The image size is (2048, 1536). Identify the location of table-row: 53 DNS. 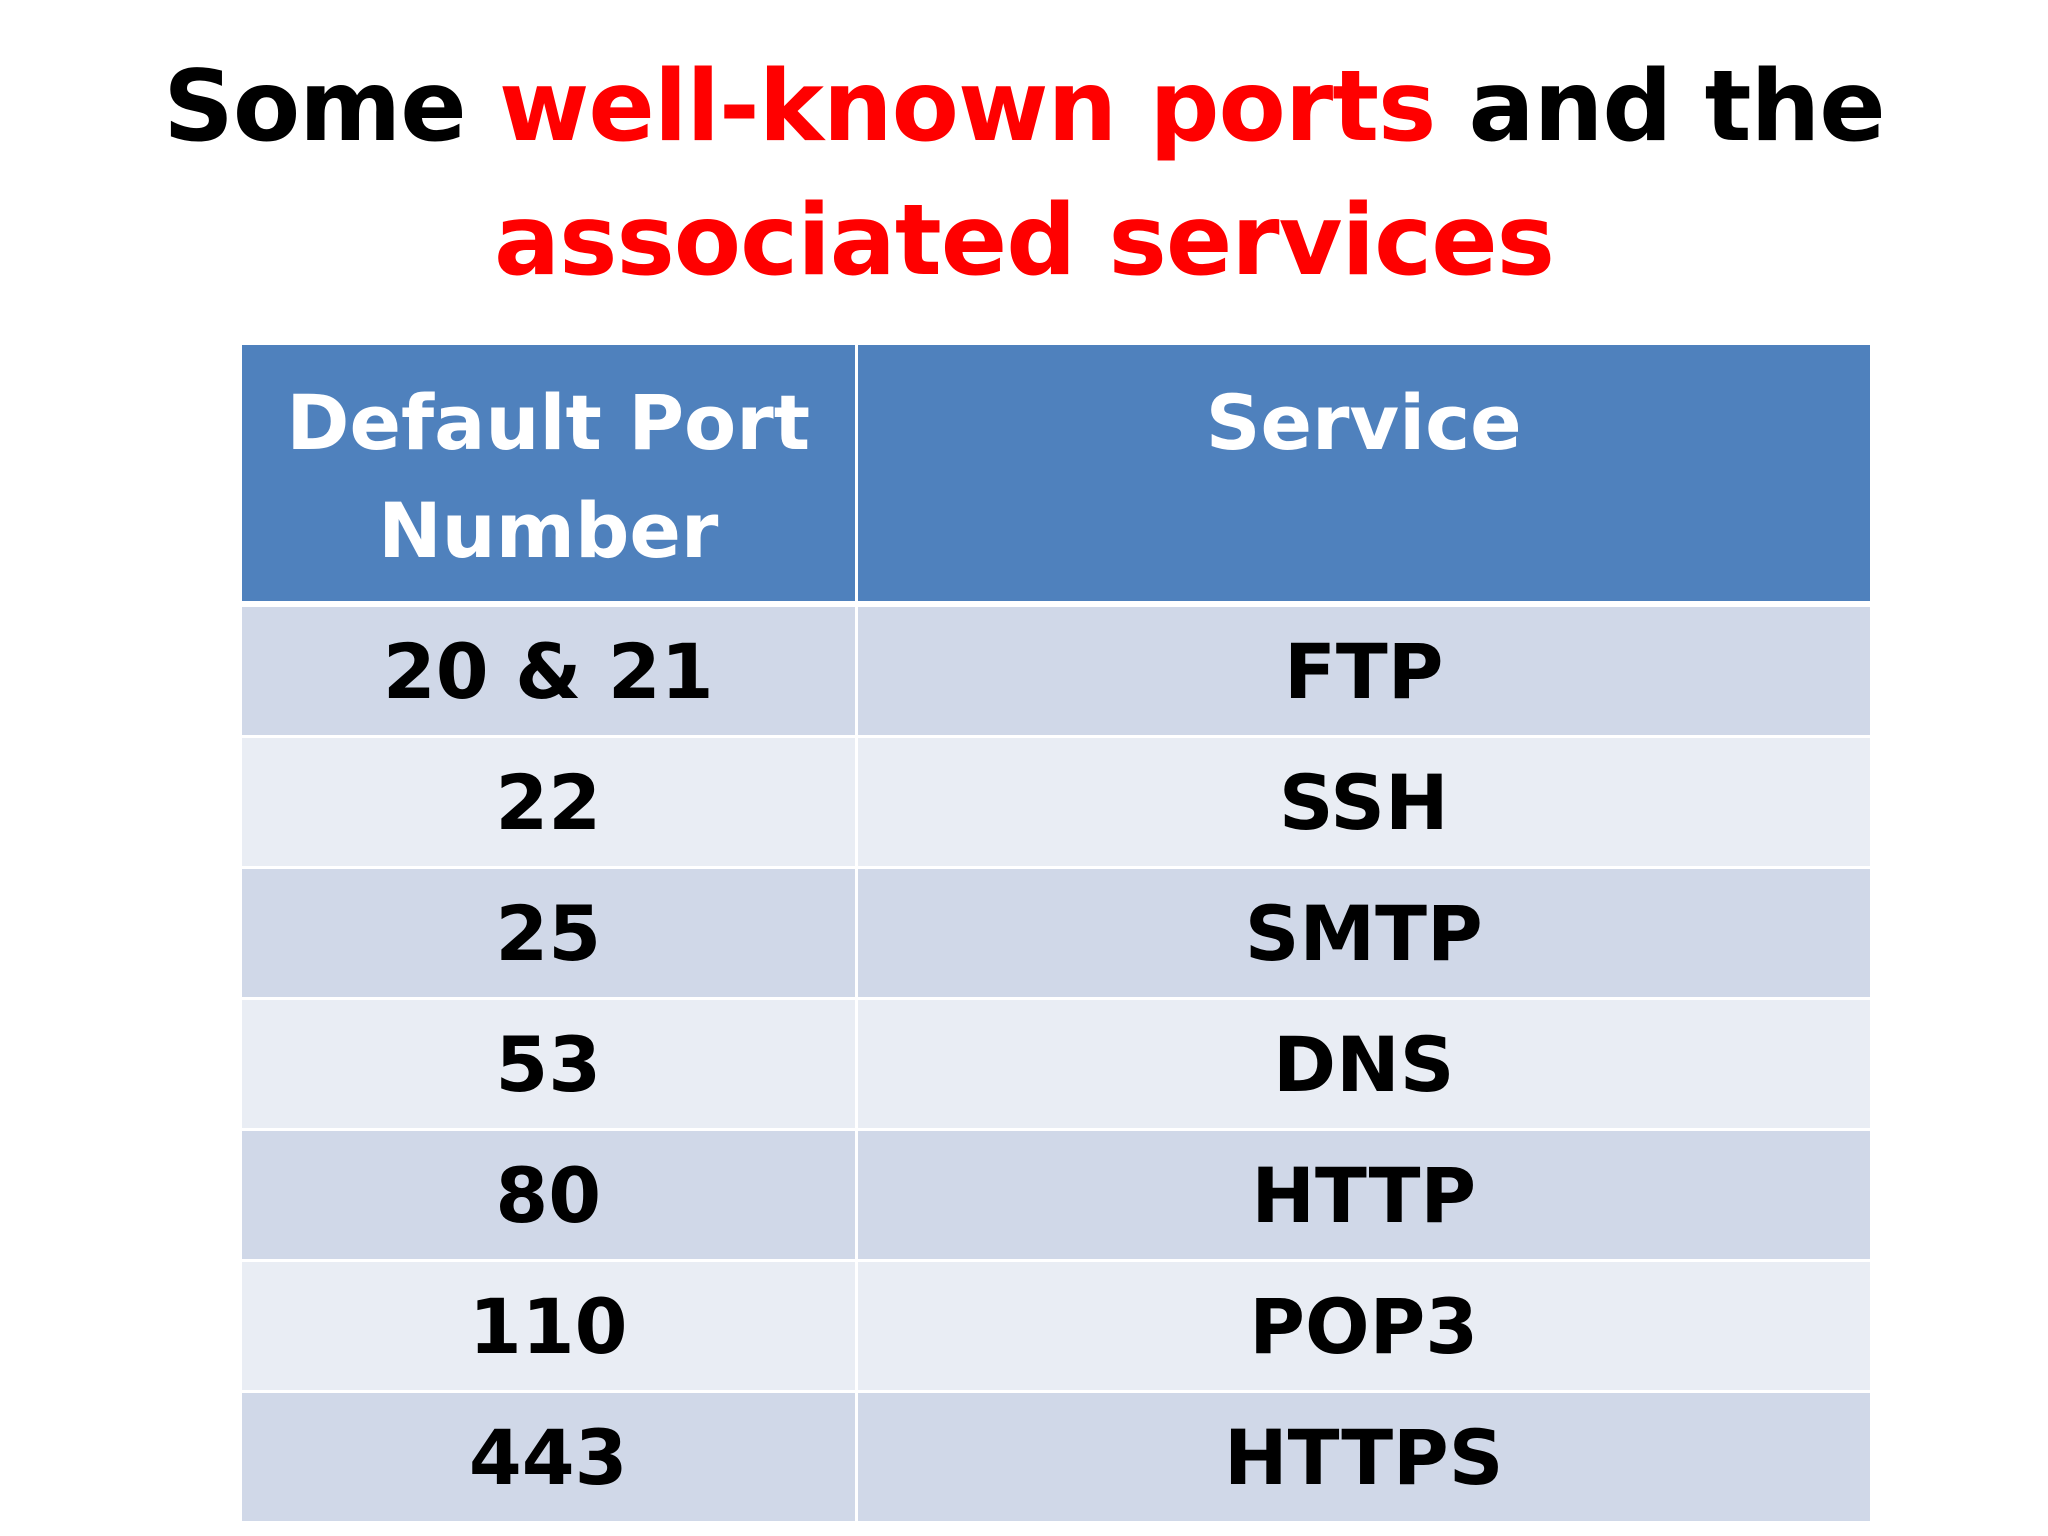
(1056, 1064).